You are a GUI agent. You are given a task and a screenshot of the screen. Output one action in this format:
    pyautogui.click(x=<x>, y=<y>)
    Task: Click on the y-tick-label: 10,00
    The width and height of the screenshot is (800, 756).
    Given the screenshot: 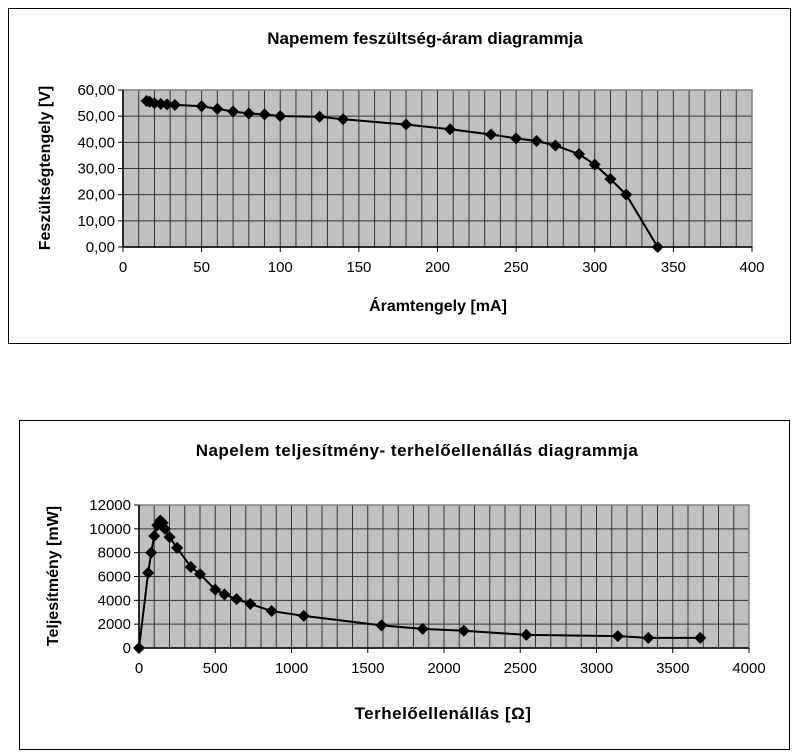 What is the action you would take?
    pyautogui.click(x=96, y=221)
    